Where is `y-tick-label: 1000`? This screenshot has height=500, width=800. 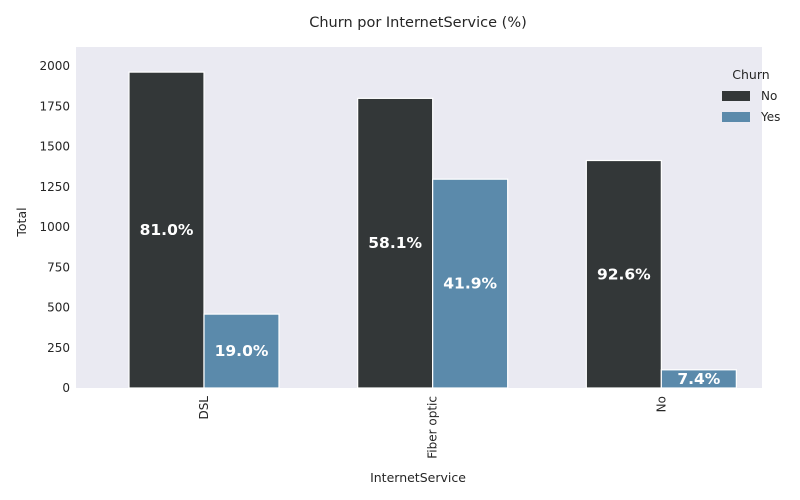
y-tick-label: 1000 is located at coordinates (54, 227).